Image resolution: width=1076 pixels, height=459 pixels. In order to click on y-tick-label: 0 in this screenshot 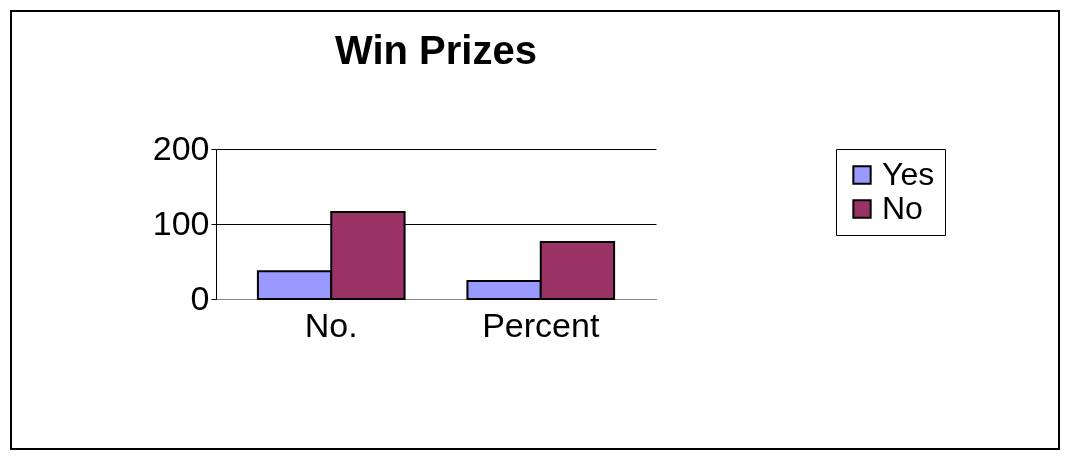, I will do `click(200, 297)`.